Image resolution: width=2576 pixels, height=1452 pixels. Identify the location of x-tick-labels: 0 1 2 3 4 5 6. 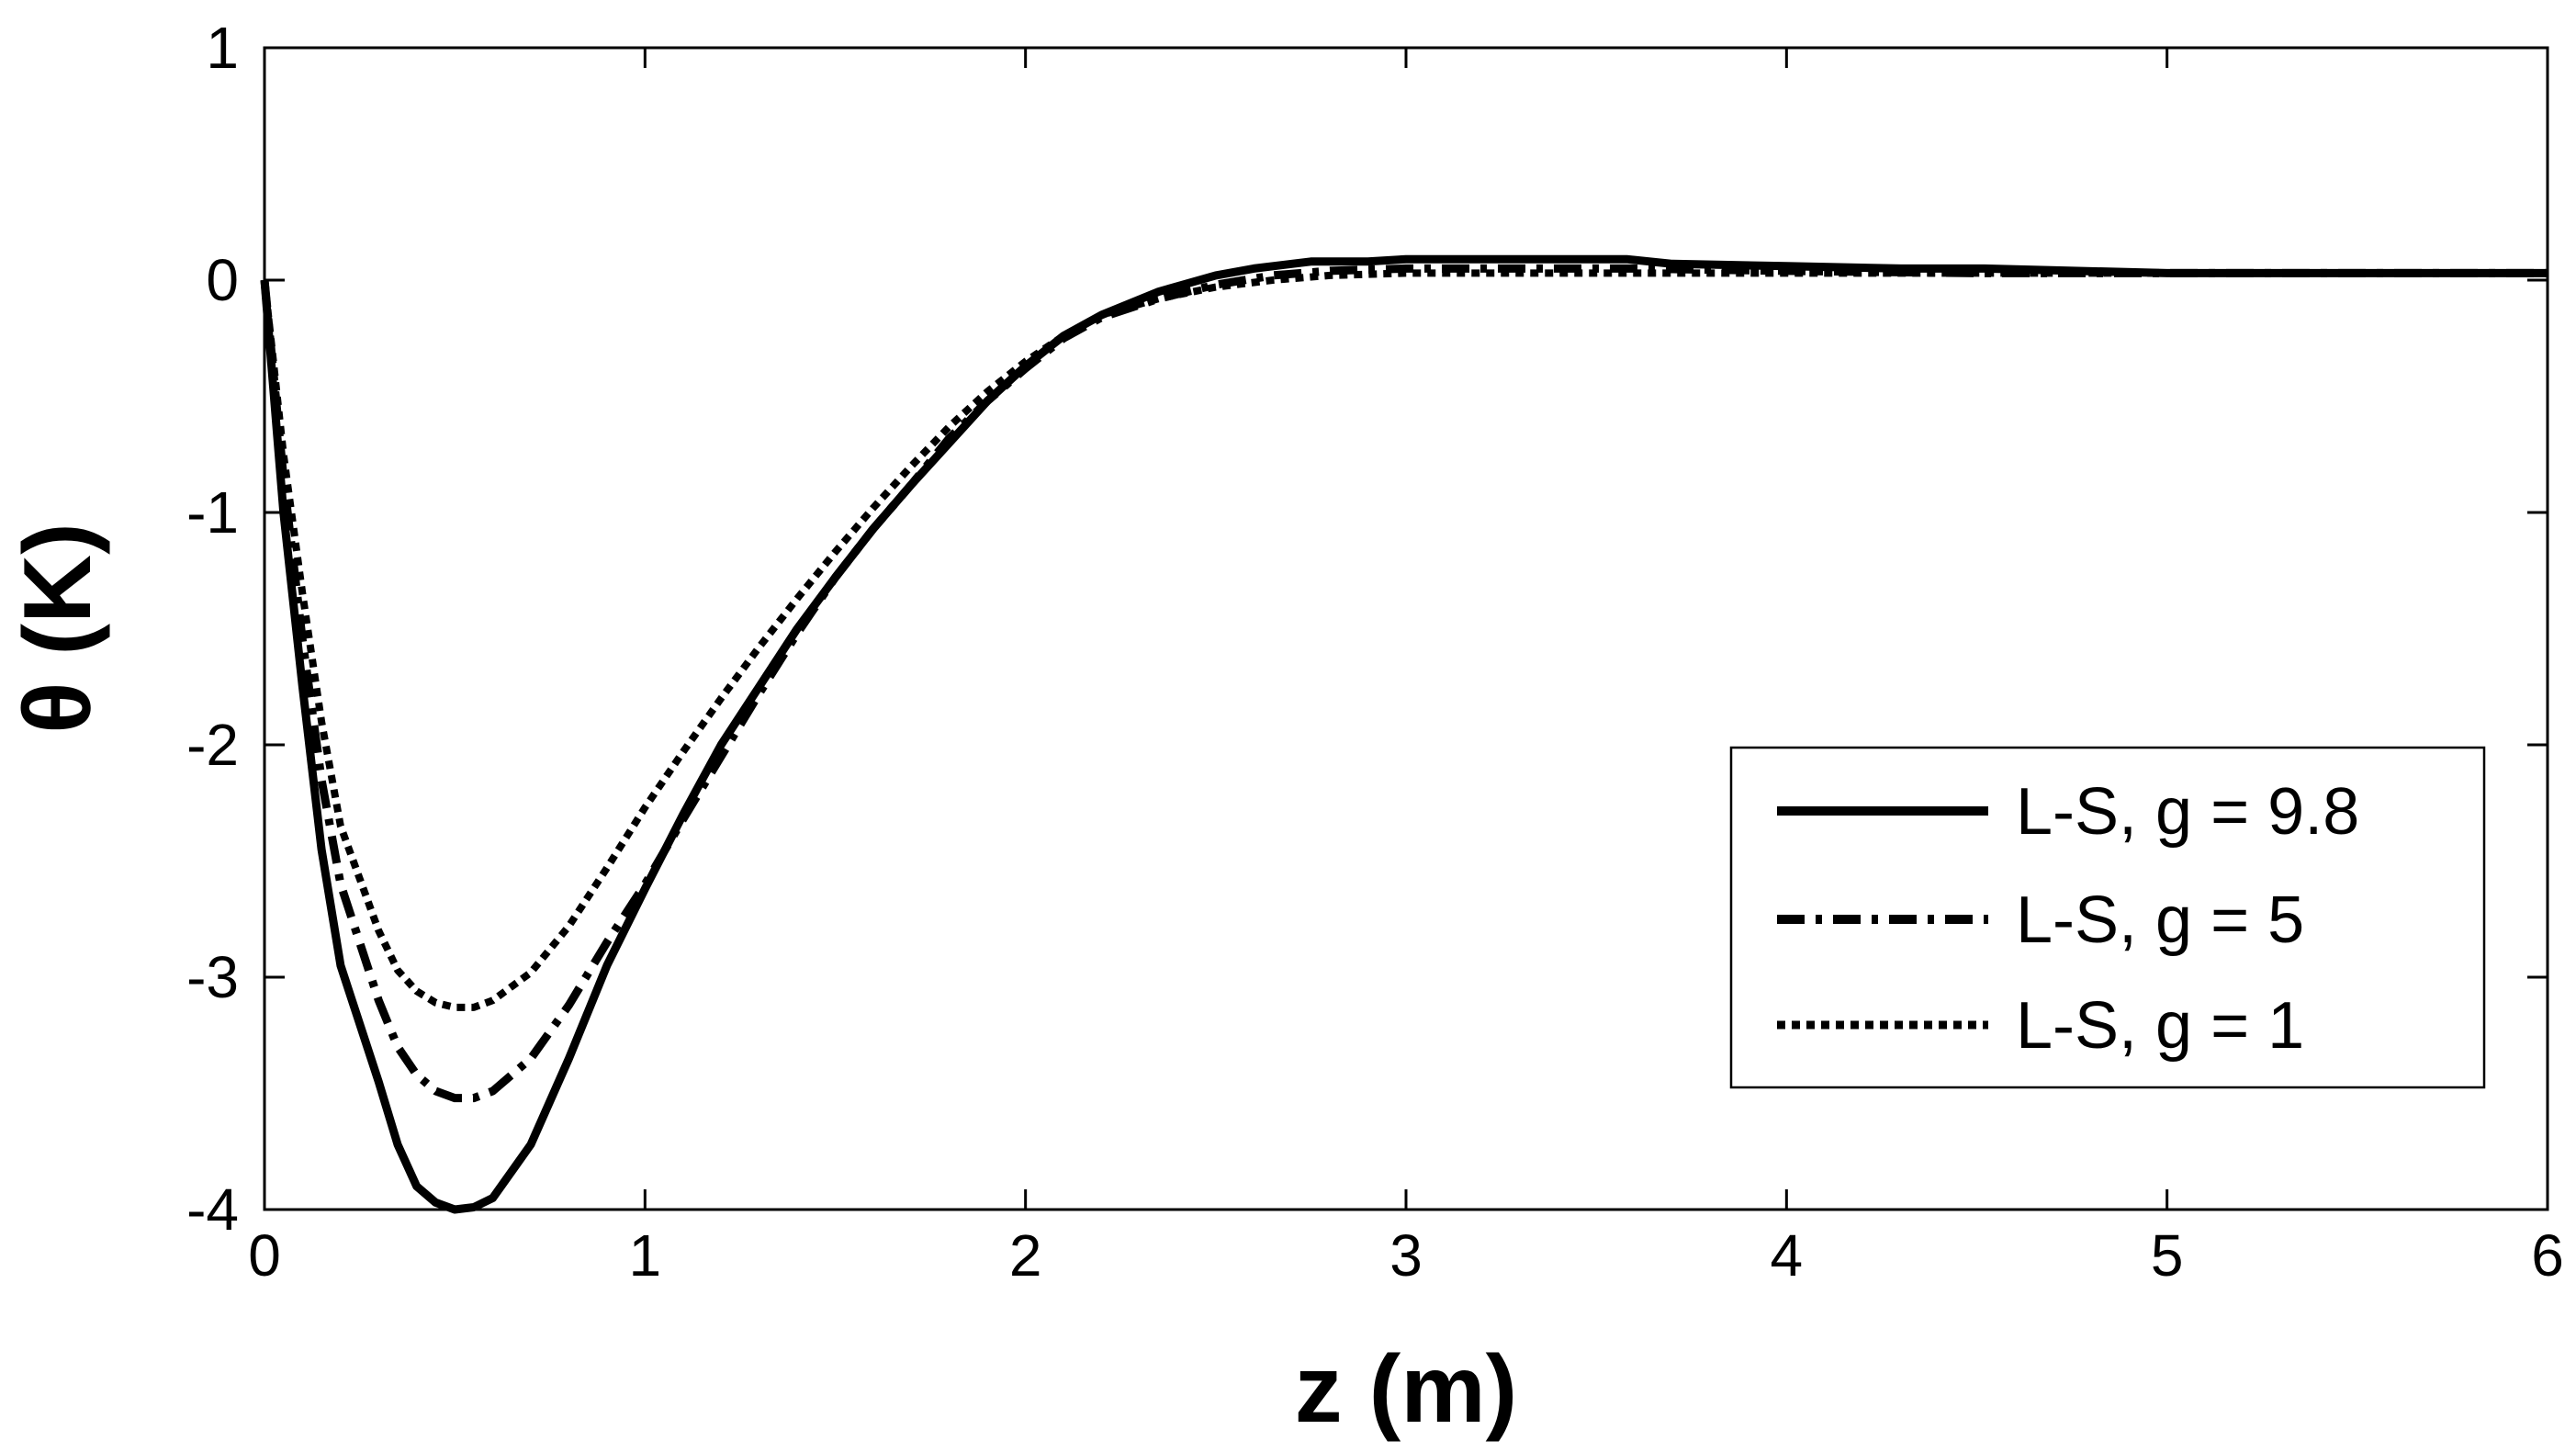
(1406, 1255).